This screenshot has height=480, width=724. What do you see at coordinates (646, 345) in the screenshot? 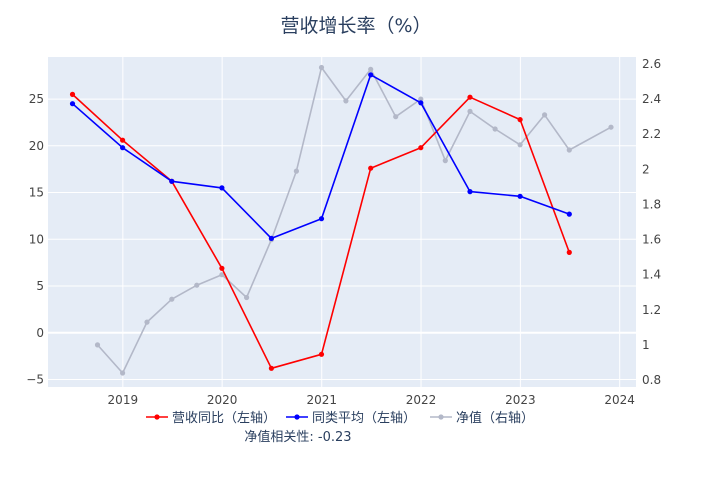
I see `right-y-tick-label: 1` at bounding box center [646, 345].